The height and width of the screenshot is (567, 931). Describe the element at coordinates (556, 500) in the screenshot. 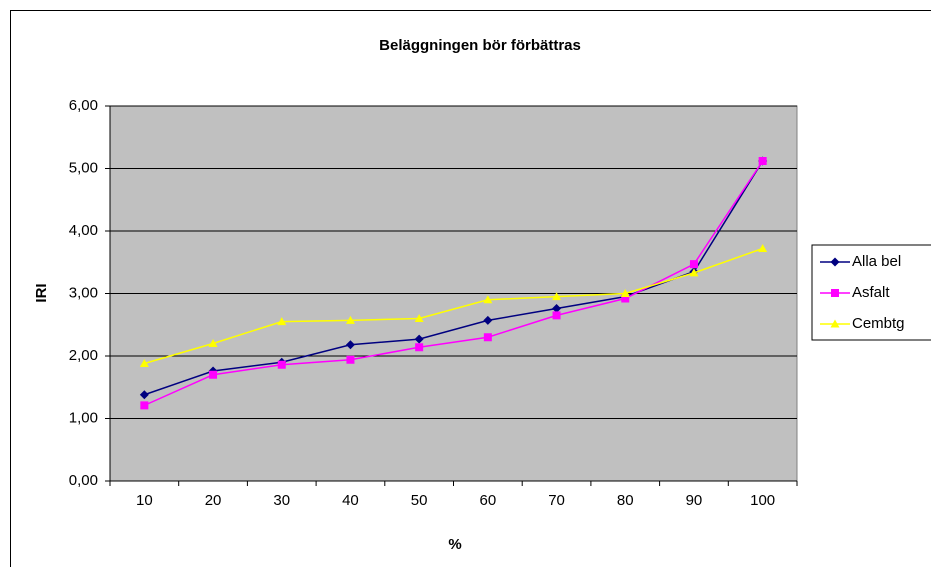

I see `x-tick-label: 70` at that location.